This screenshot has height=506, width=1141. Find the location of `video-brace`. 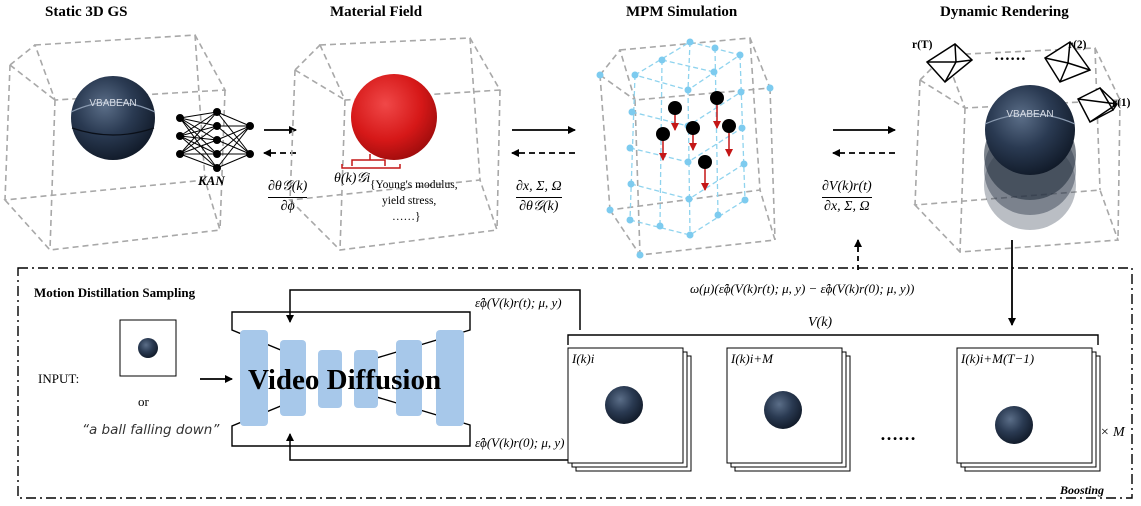

video-brace is located at coordinates (833, 339).